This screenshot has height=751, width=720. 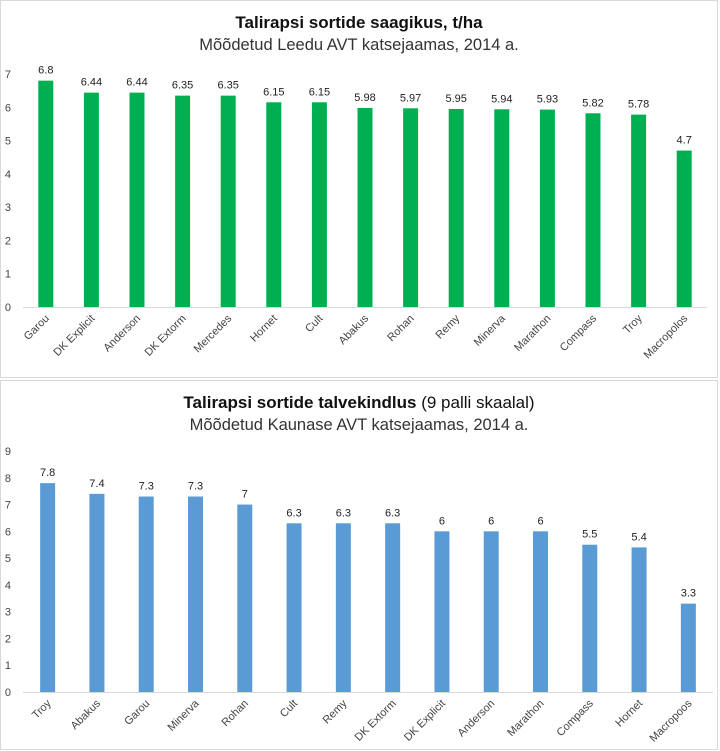 What do you see at coordinates (671, 720) in the screenshot?
I see `category-label: Macropoos` at bounding box center [671, 720].